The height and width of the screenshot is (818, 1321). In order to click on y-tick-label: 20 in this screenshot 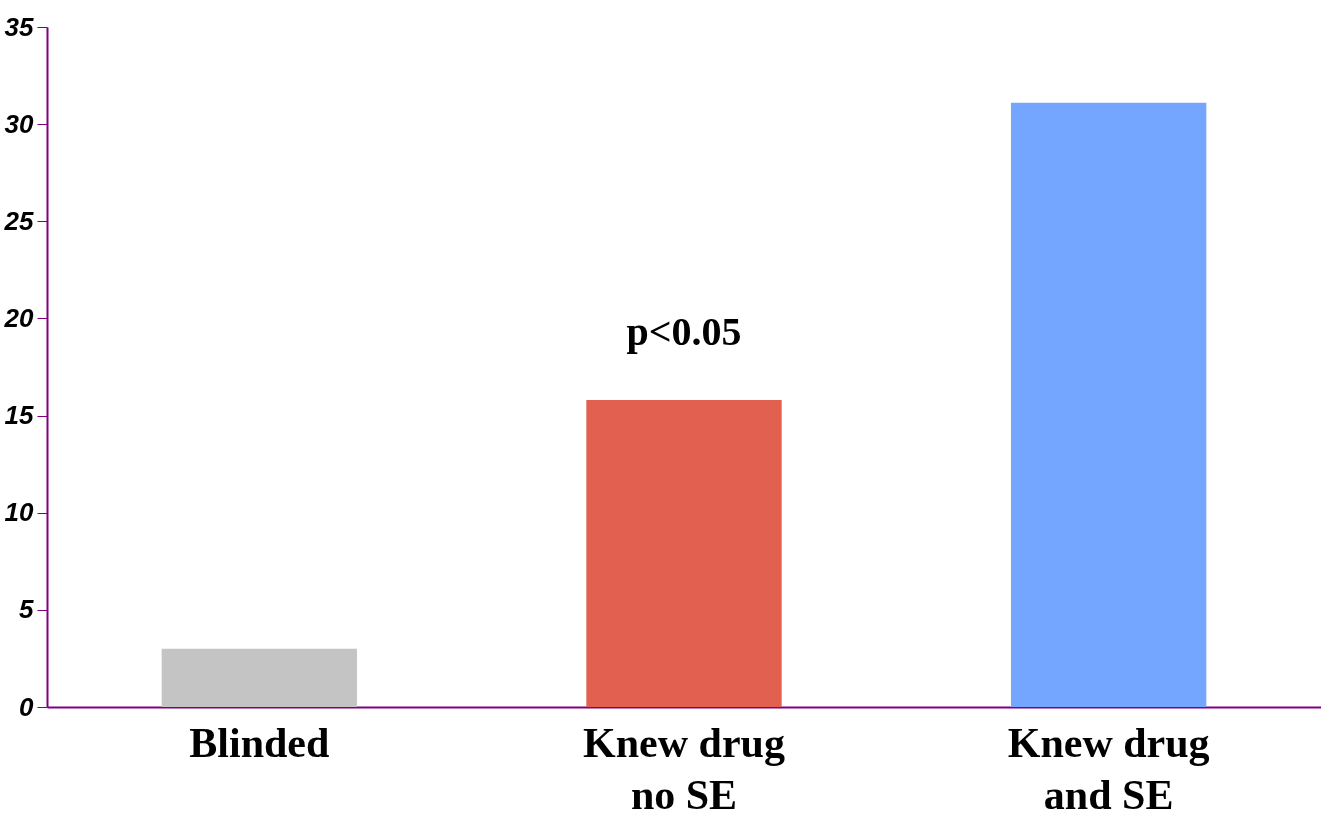, I will do `click(19, 317)`.